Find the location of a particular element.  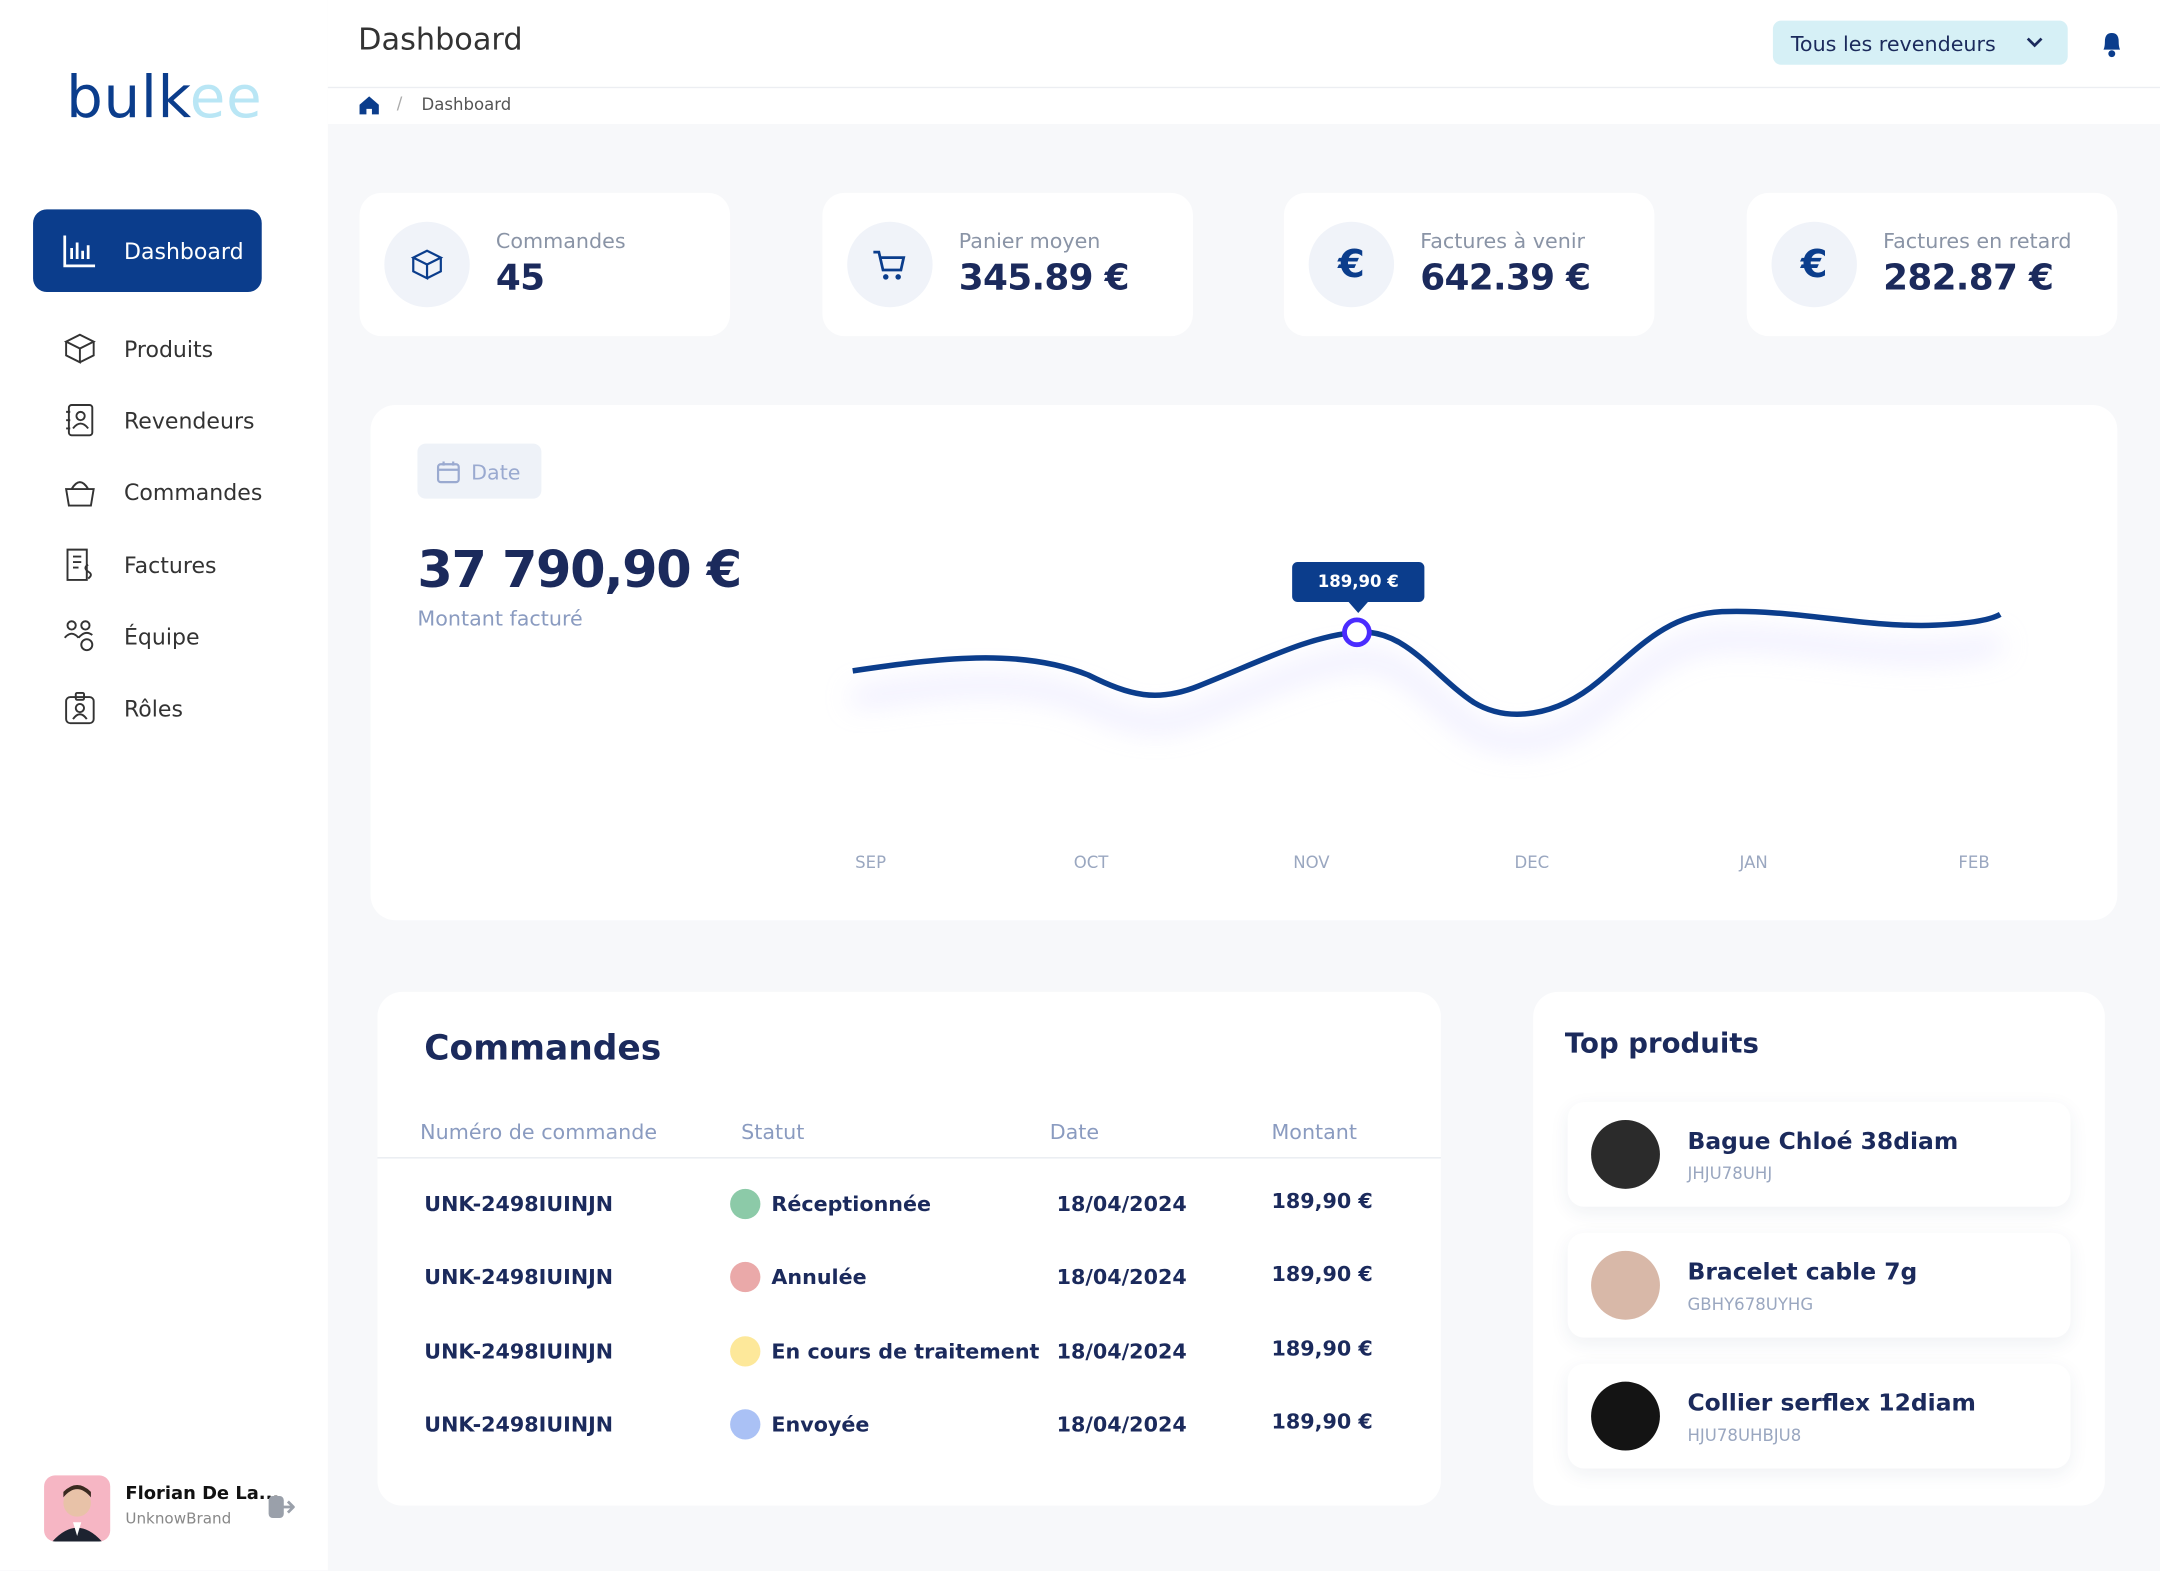

avatar is located at coordinates (77, 1508).